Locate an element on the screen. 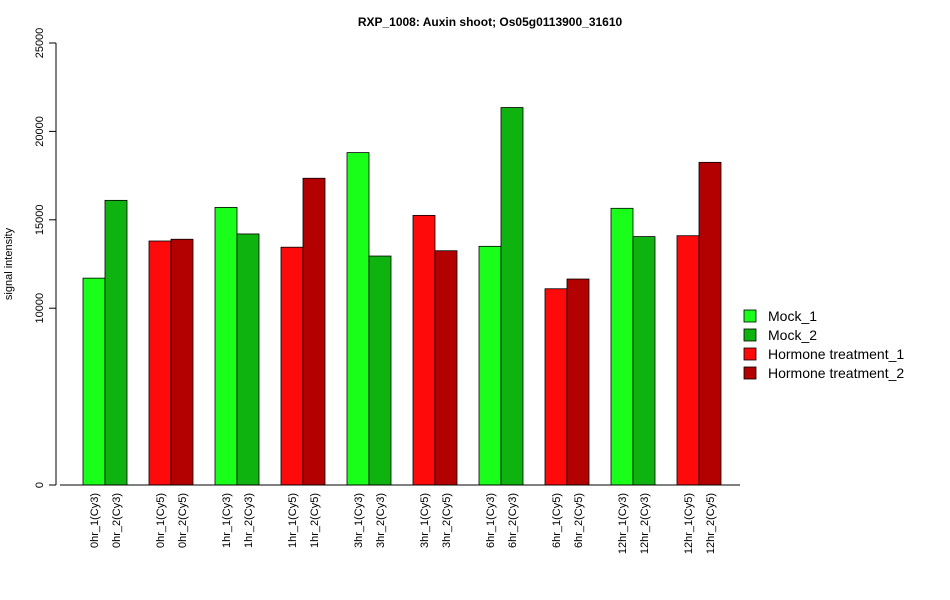  x-tick-label: 1hr_1(Cy3) is located at coordinates (227, 520).